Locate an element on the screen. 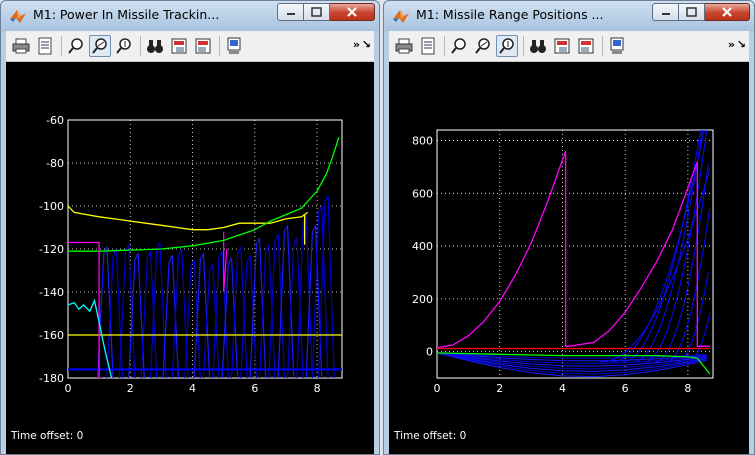 Image resolution: width=755 pixels, height=455 pixels. x-tick-label: 4 is located at coordinates (562, 388).